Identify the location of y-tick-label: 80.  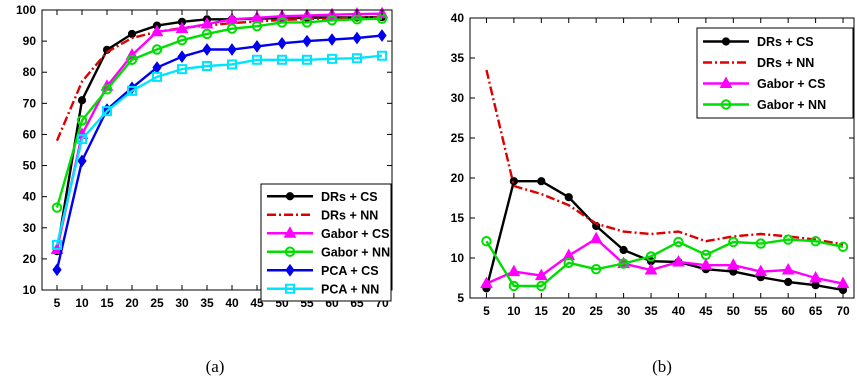
(30, 72).